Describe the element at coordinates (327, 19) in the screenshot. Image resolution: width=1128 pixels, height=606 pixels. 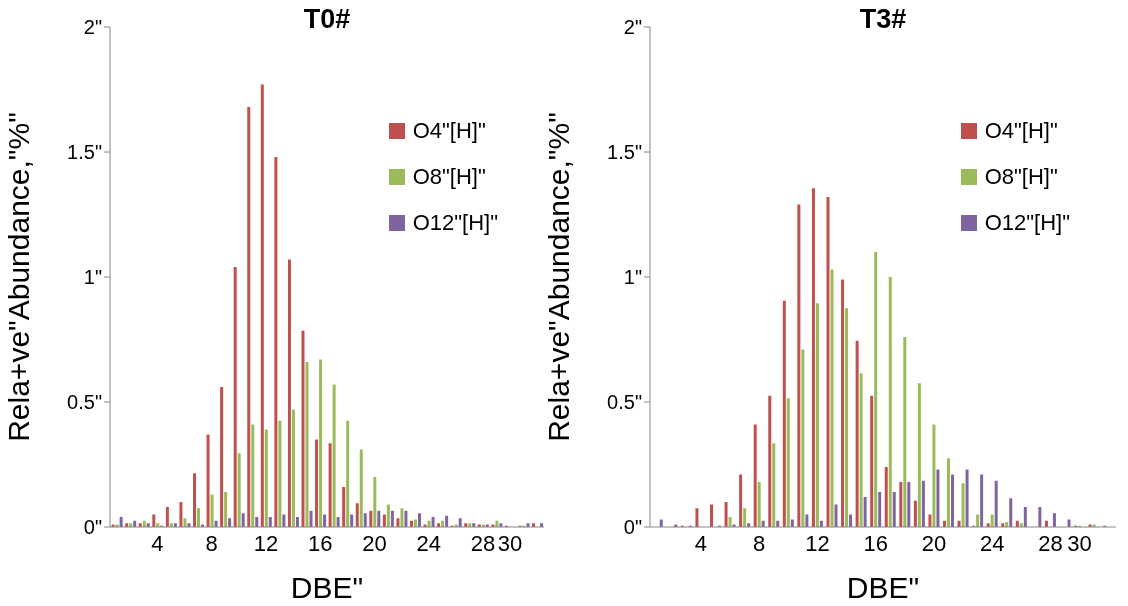
I see `chart-title: T0#` at that location.